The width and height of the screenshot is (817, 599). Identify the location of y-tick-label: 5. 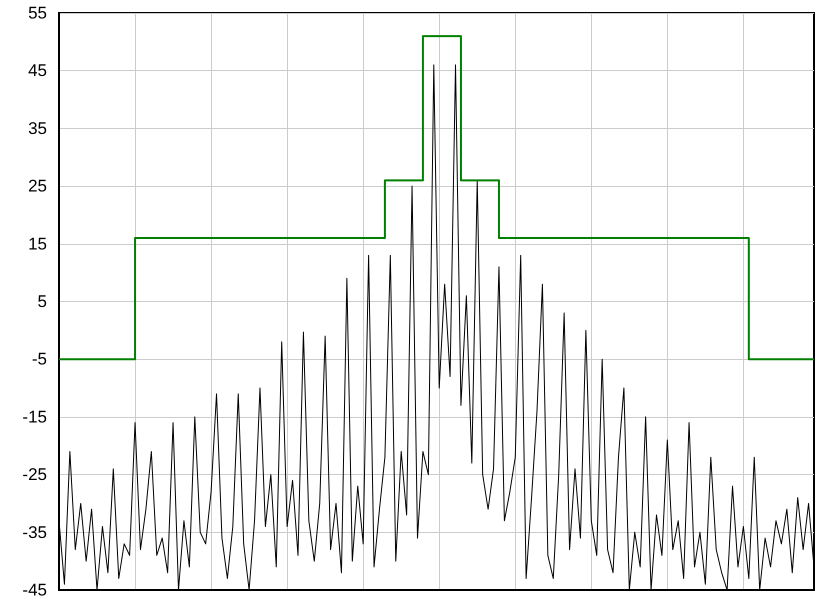
(42, 301).